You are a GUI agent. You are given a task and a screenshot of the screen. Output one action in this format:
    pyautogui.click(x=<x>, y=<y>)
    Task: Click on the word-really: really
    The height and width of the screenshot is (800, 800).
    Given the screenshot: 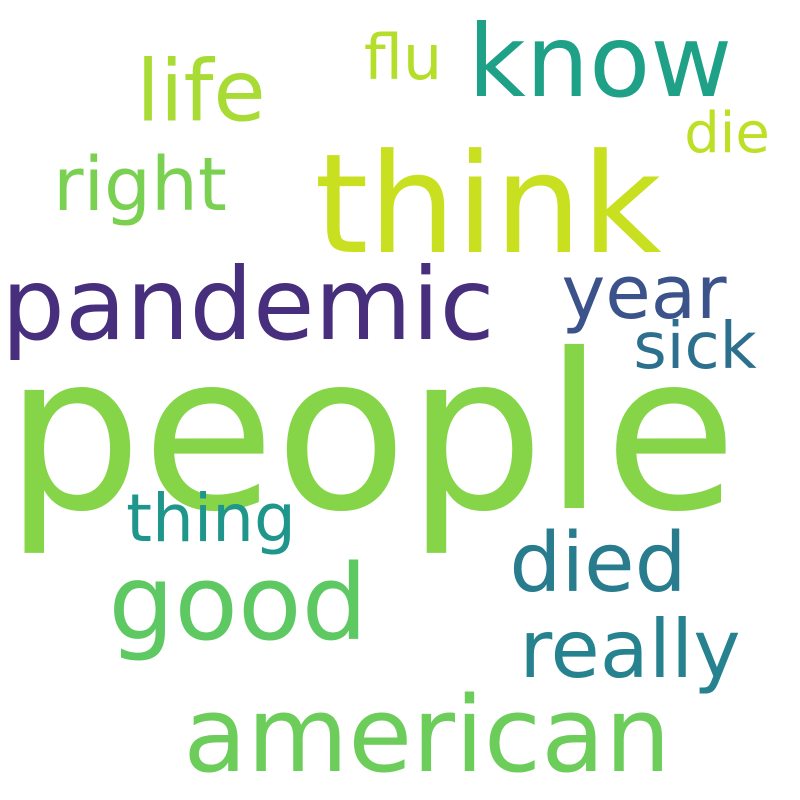 What is the action you would take?
    pyautogui.click(x=630, y=649)
    